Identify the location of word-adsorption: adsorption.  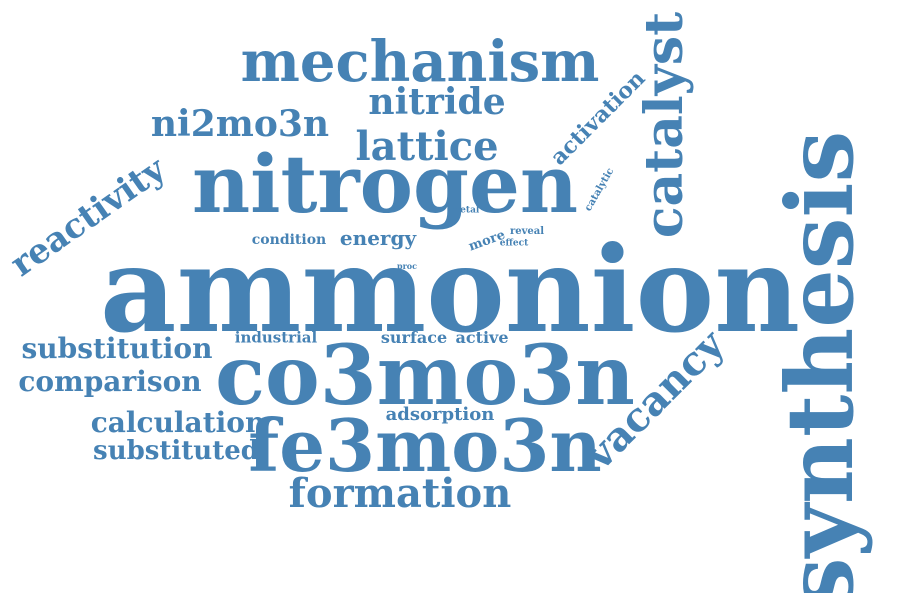
(440, 414).